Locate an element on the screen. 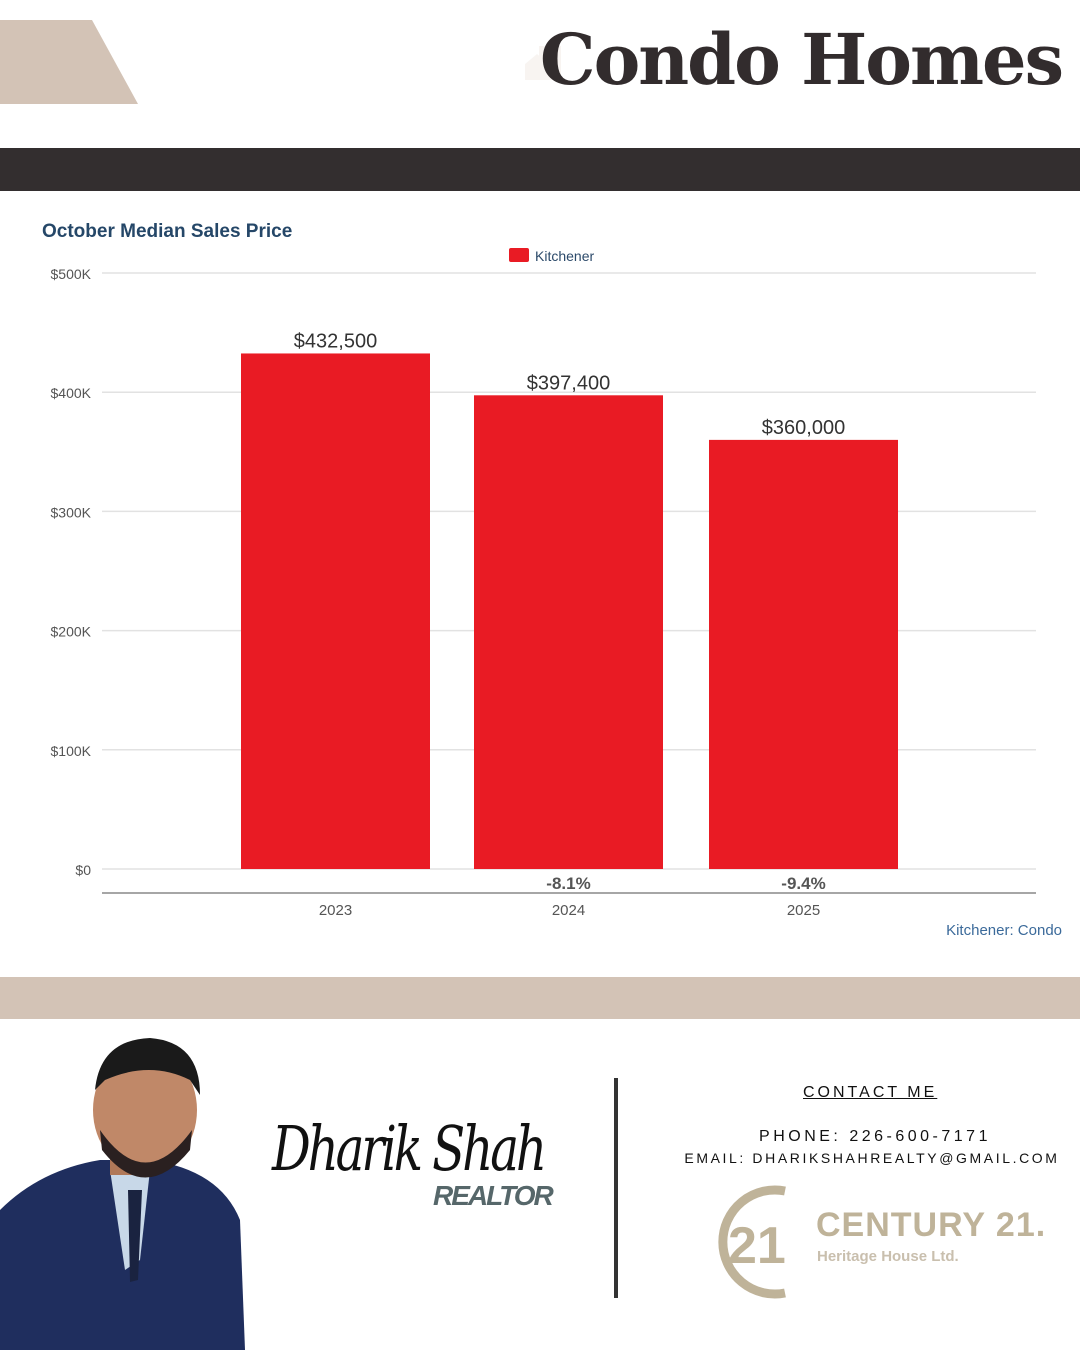  century21-logo: 21 is located at coordinates (752, 1242).